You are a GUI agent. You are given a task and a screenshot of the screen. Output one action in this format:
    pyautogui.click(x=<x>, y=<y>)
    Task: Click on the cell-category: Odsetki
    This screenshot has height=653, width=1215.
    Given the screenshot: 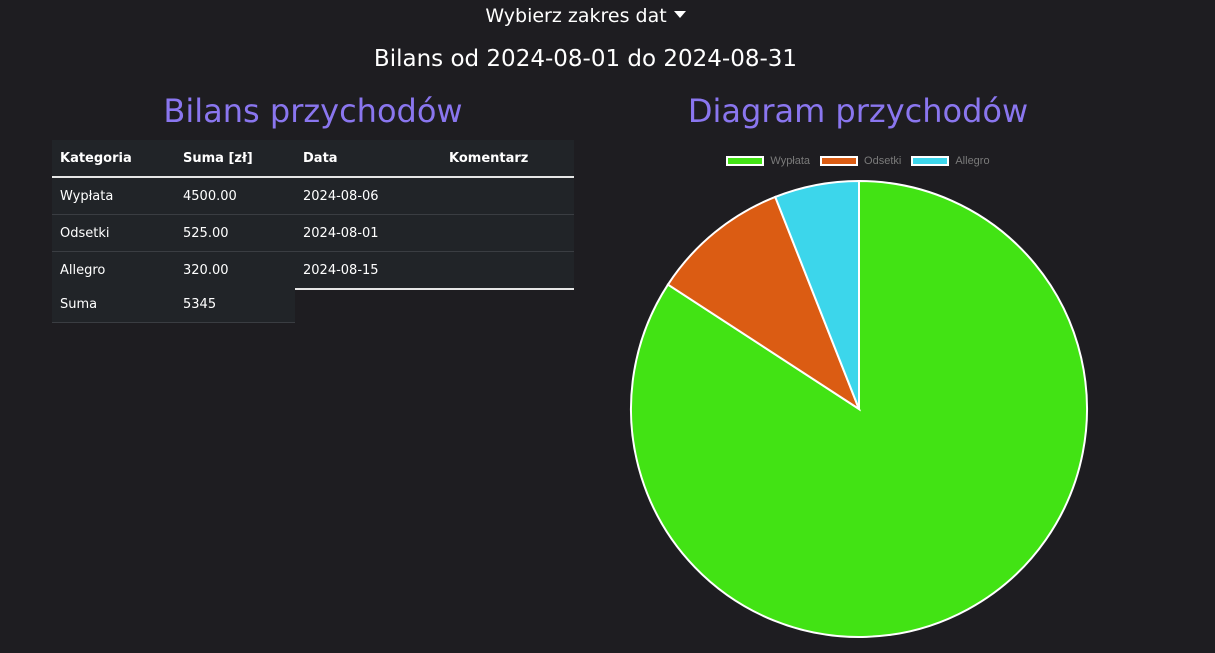 What is the action you would take?
    pyautogui.click(x=113, y=233)
    